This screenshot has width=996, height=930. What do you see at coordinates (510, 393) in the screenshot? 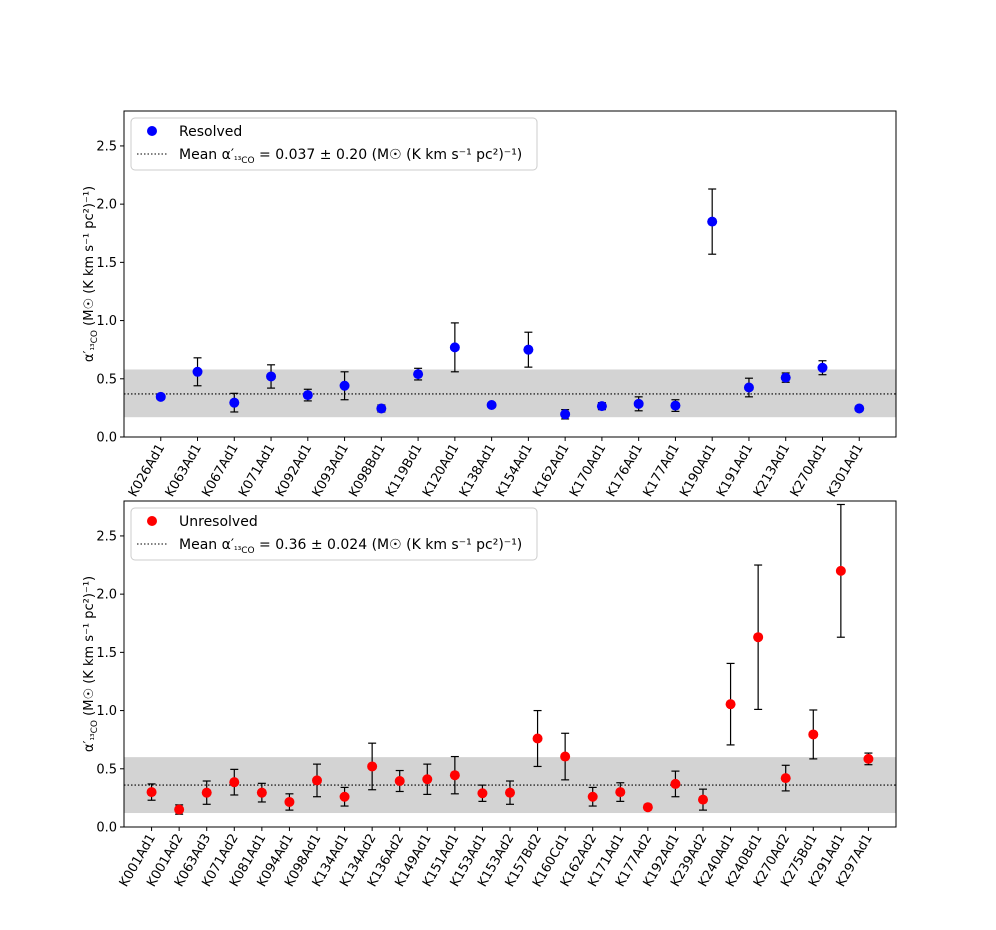
I see `scatter-band` at bounding box center [510, 393].